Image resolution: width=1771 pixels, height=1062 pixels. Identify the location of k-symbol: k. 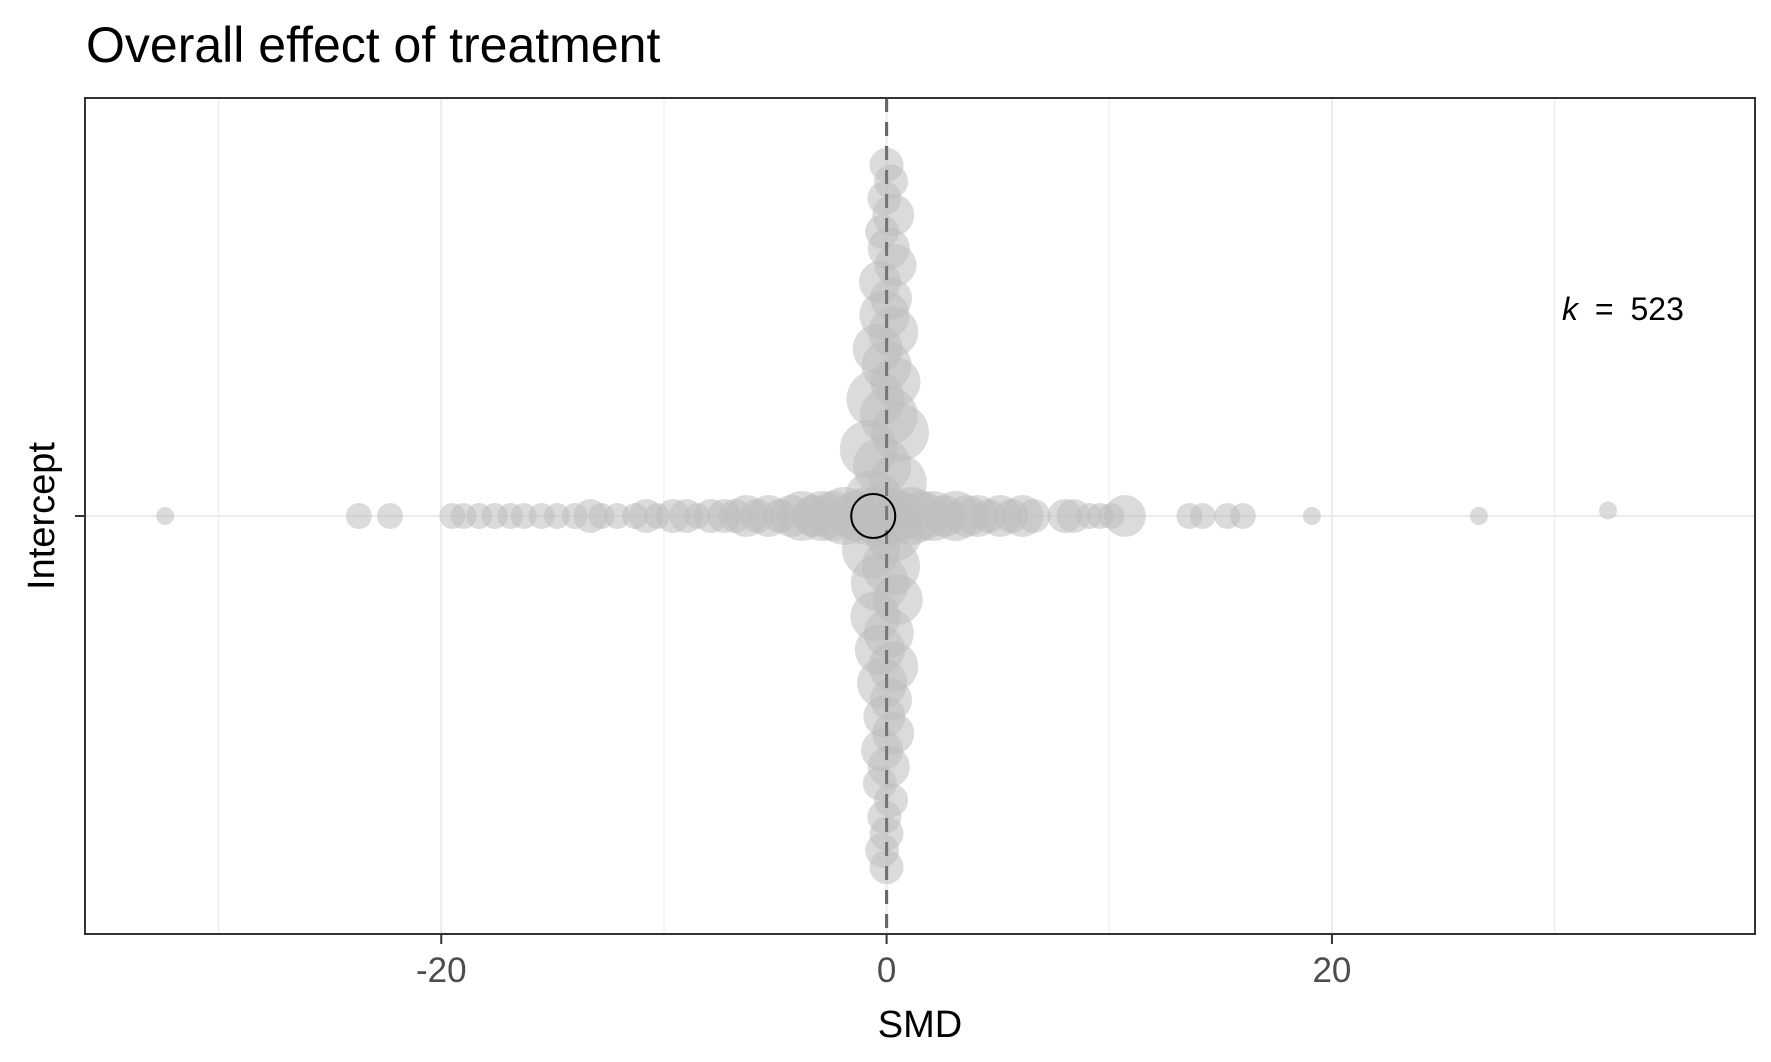
(1571, 309).